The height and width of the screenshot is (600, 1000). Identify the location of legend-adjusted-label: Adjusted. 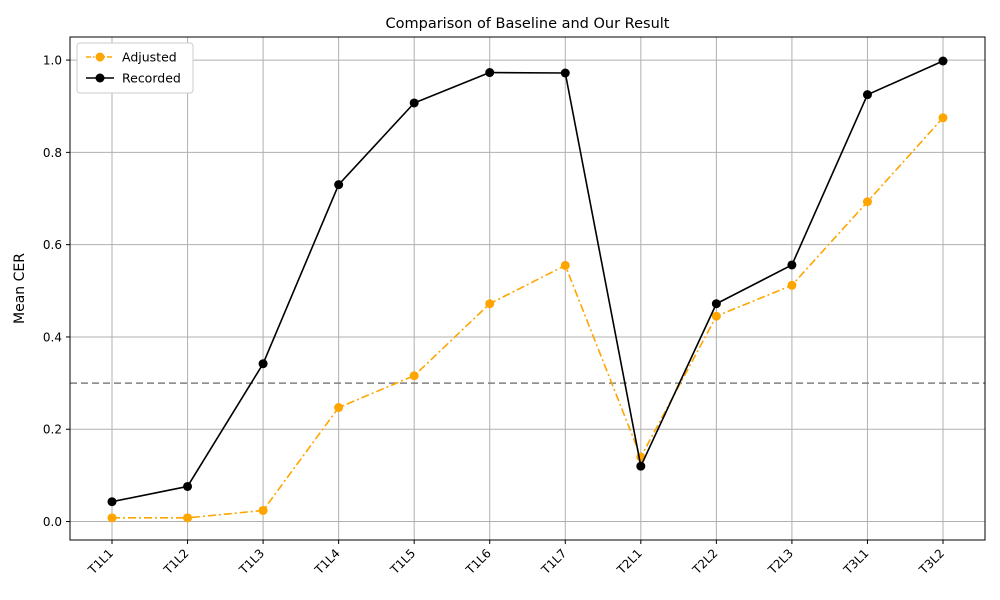
(149, 57).